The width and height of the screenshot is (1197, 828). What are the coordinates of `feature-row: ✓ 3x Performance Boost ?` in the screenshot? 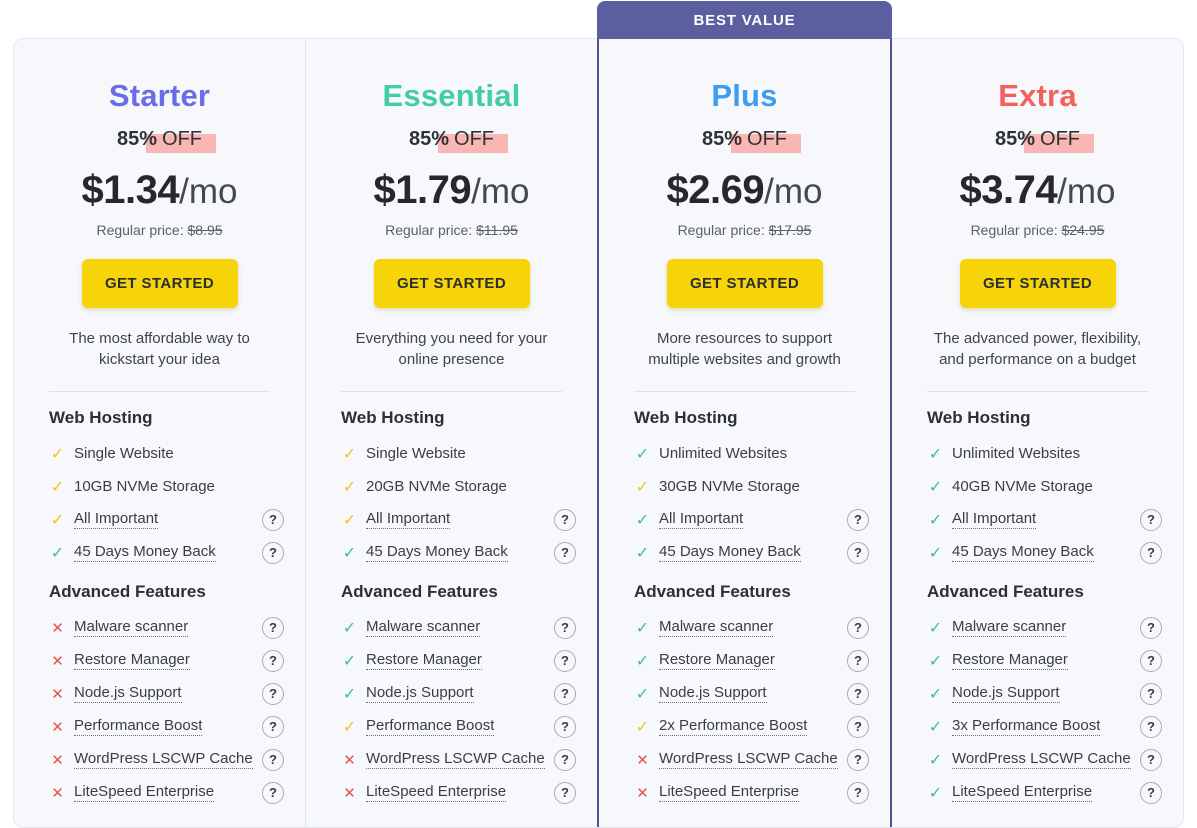 It's located at (1044, 726).